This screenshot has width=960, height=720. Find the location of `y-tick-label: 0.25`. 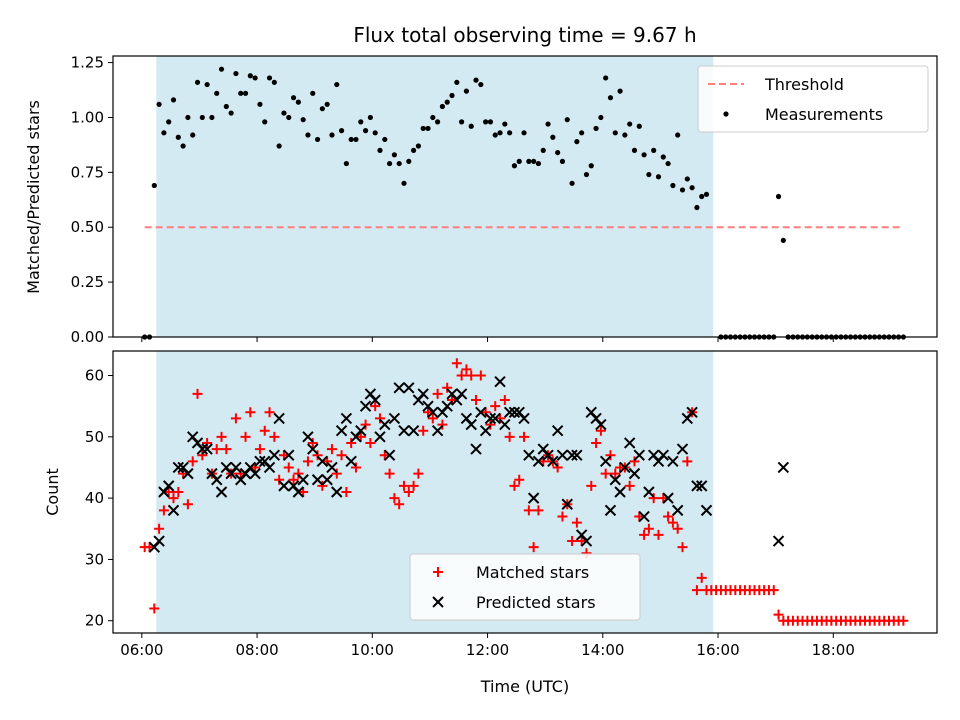

y-tick-label: 0.25 is located at coordinates (87, 282).